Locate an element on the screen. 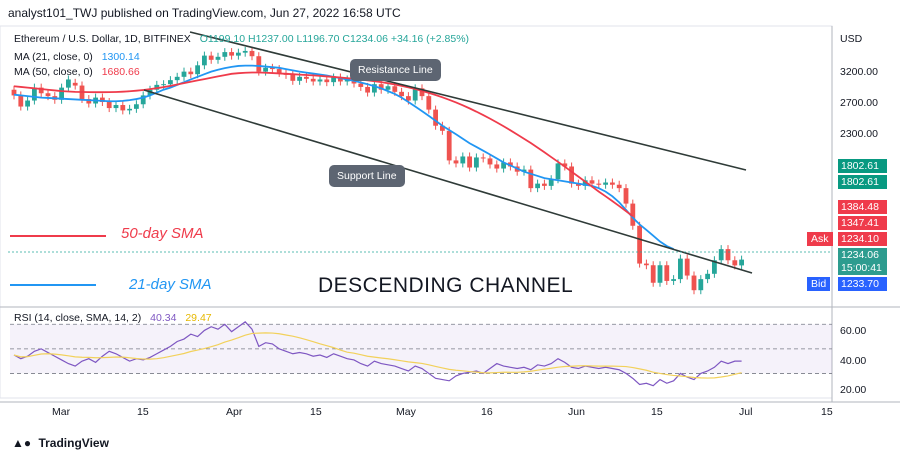 The height and width of the screenshot is (459, 900). currency-label: USD is located at coordinates (851, 39).